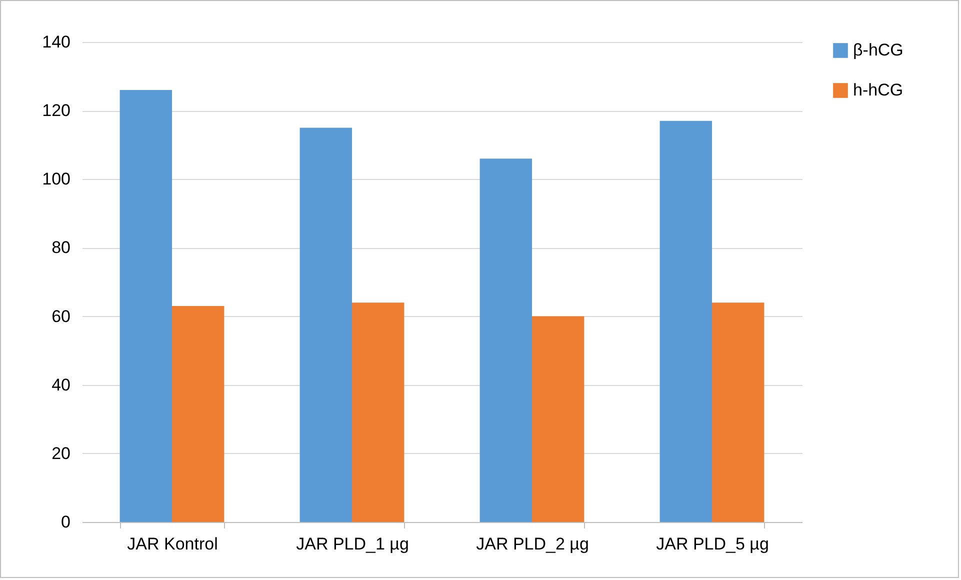  What do you see at coordinates (532, 544) in the screenshot?
I see `x-tick-label: JAR PLD_2 µg` at bounding box center [532, 544].